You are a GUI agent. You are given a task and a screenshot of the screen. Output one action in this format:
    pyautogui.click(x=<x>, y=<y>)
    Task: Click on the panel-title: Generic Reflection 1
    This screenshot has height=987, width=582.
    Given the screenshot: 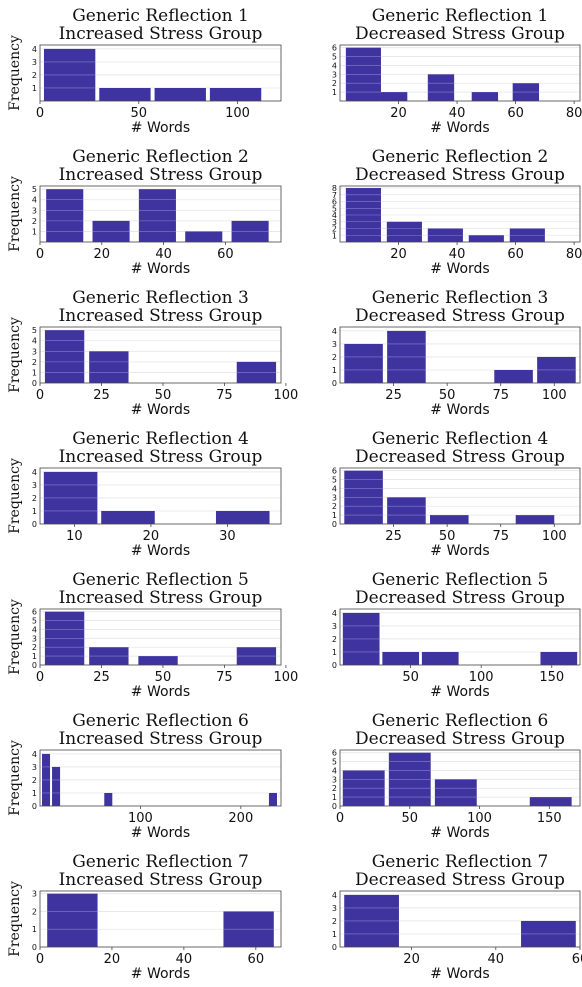 What is the action you would take?
    pyautogui.click(x=160, y=16)
    